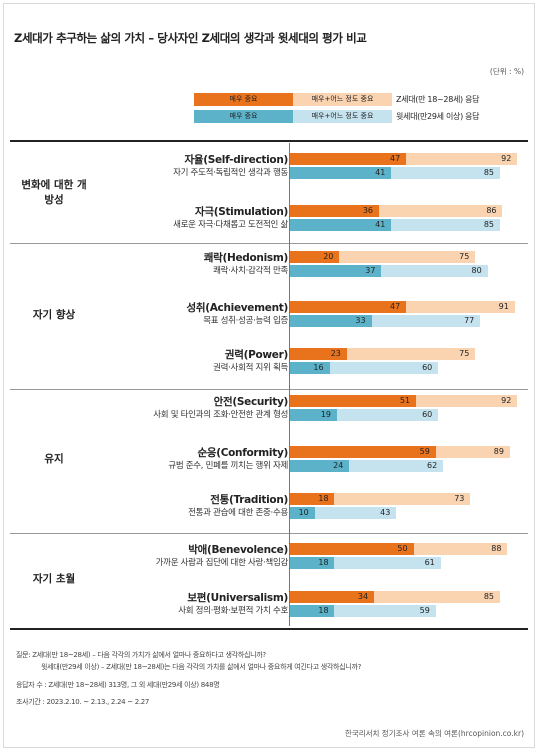  I want to click on value-name: 전통(Tradition), so click(249, 500).